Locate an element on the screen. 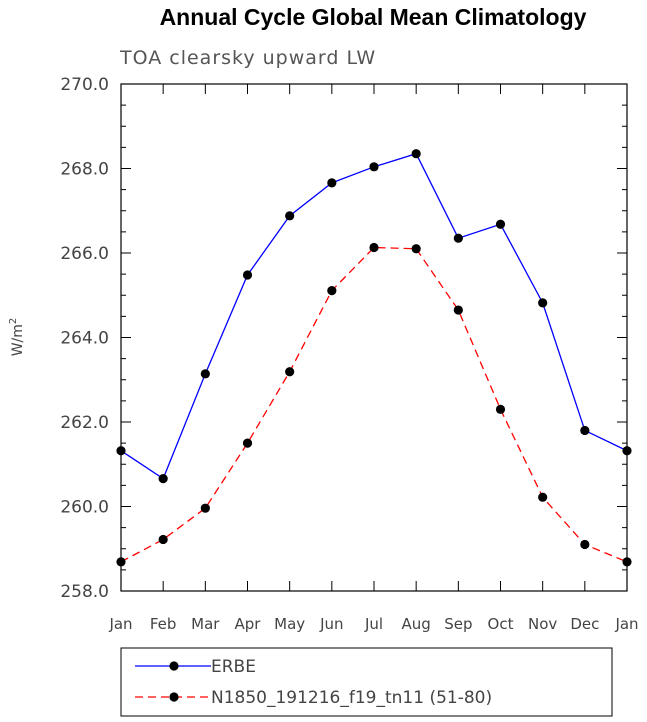 The height and width of the screenshot is (722, 647). x-tick-label: Jul is located at coordinates (373, 624).